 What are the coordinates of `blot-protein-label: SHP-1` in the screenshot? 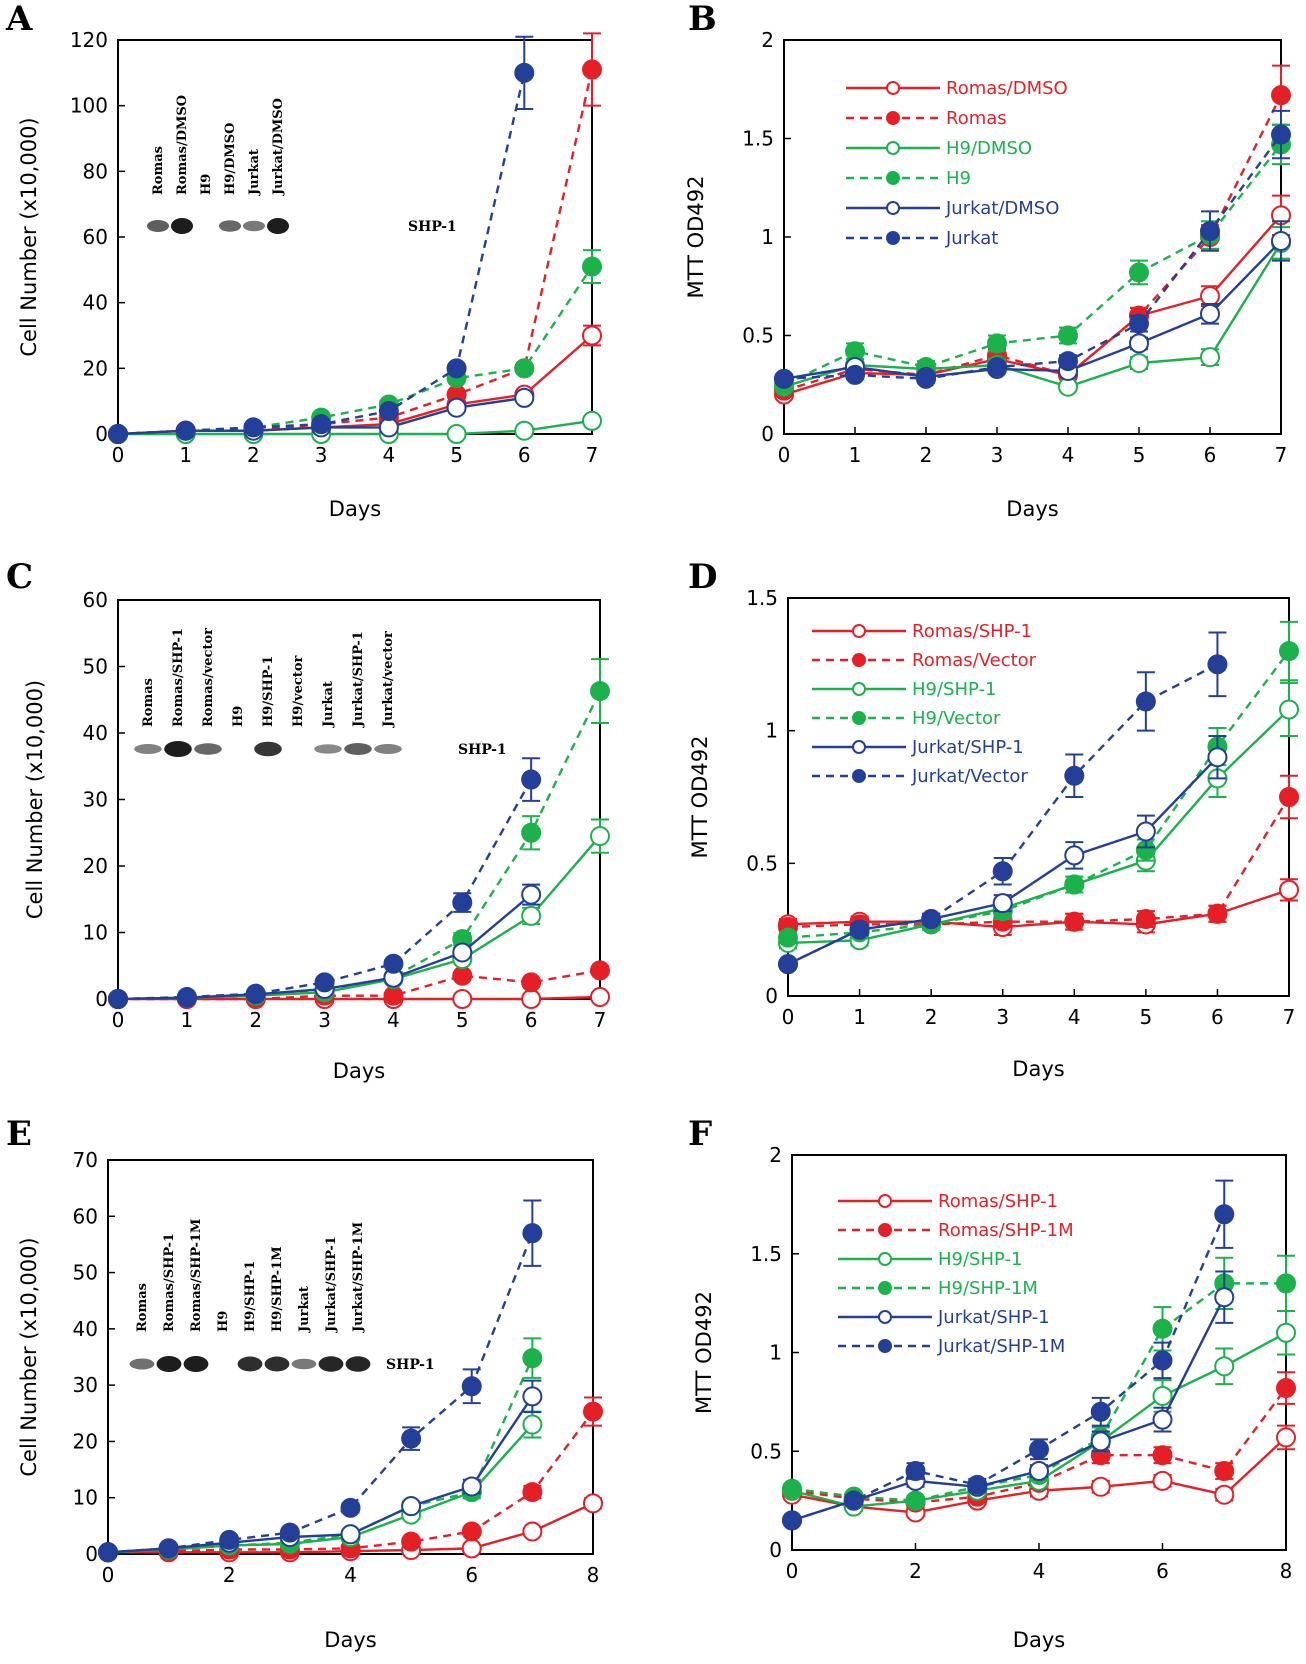 It's located at (482, 750).